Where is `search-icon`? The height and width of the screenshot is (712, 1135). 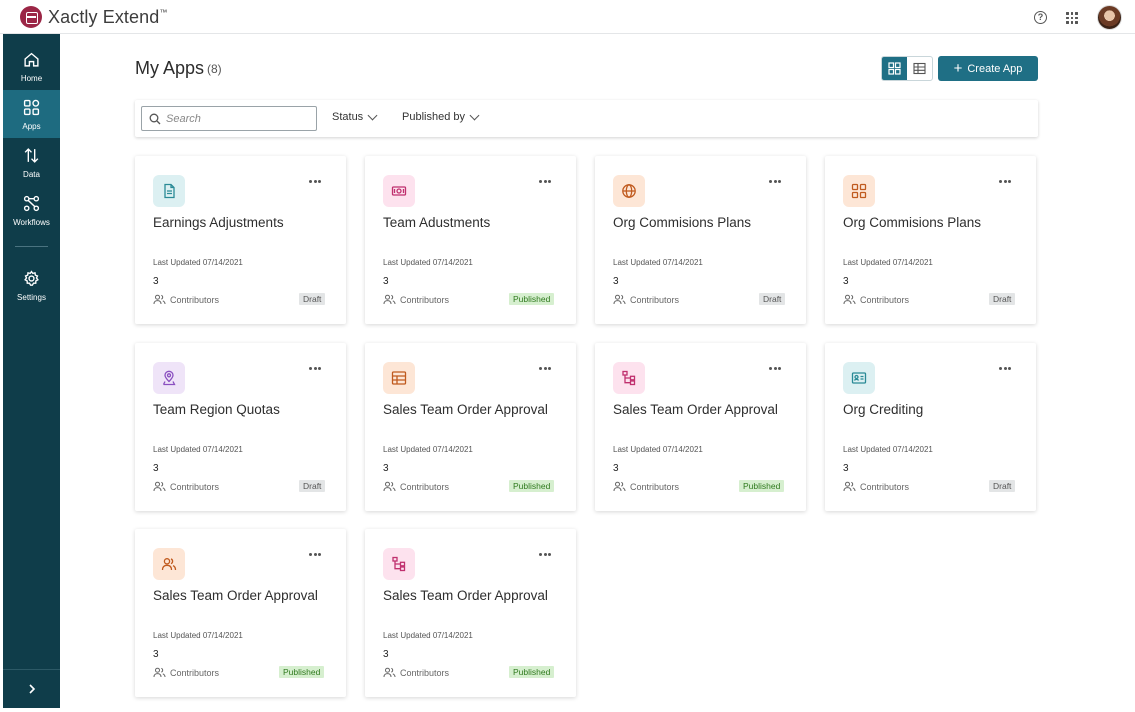 search-icon is located at coordinates (155, 119).